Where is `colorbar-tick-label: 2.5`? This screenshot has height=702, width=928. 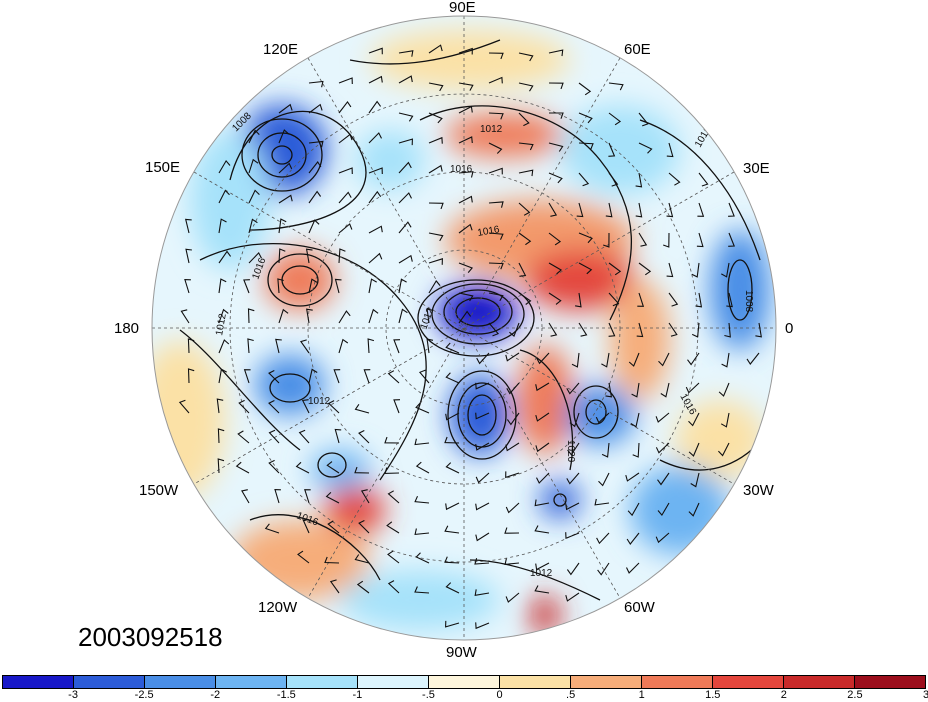 colorbar-tick-label: 2.5 is located at coordinates (855, 695).